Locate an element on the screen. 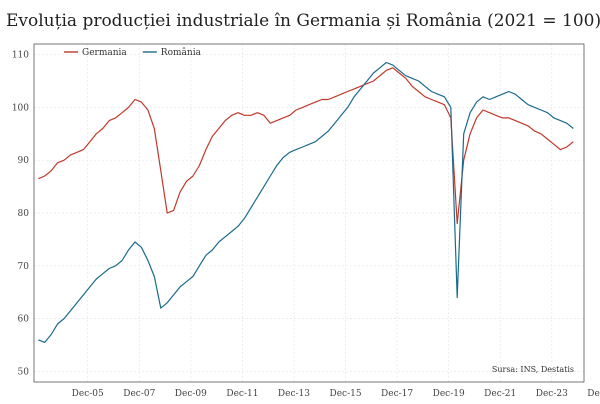 The height and width of the screenshot is (404, 600). x-tick-label: Dec-11 is located at coordinates (242, 394).